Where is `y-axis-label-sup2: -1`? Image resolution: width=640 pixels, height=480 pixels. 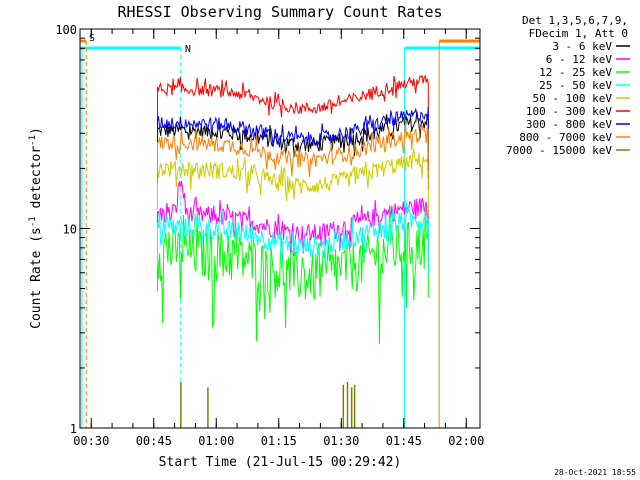 y-axis-label-sup2: -1 is located at coordinates (33, 140).